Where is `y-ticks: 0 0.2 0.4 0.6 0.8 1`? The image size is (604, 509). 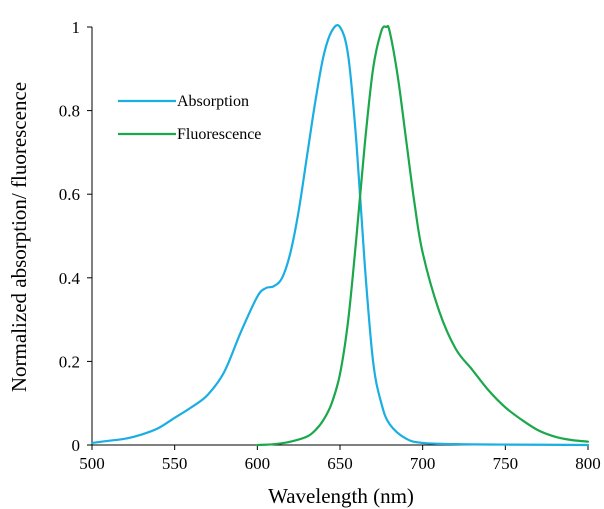
y-ticks: 0 0.2 0.4 0.6 0.8 1 is located at coordinates (75, 236).